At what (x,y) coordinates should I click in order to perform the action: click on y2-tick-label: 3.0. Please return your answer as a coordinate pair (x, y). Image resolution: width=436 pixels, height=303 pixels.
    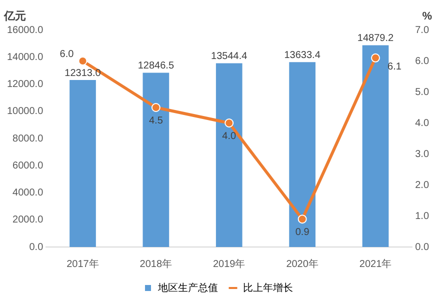
    Looking at the image, I should click on (422, 154).